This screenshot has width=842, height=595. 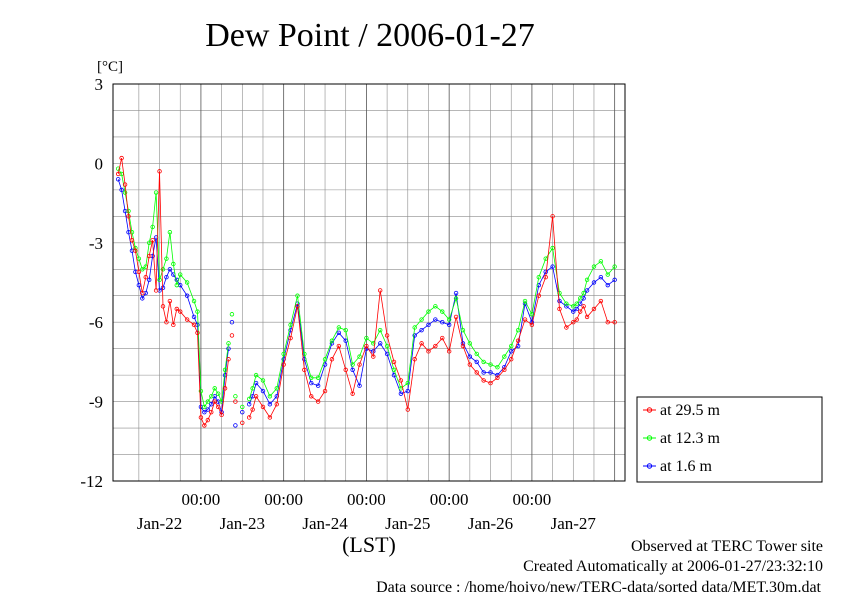 I want to click on x-tick-date: Jan-23, so click(x=242, y=523).